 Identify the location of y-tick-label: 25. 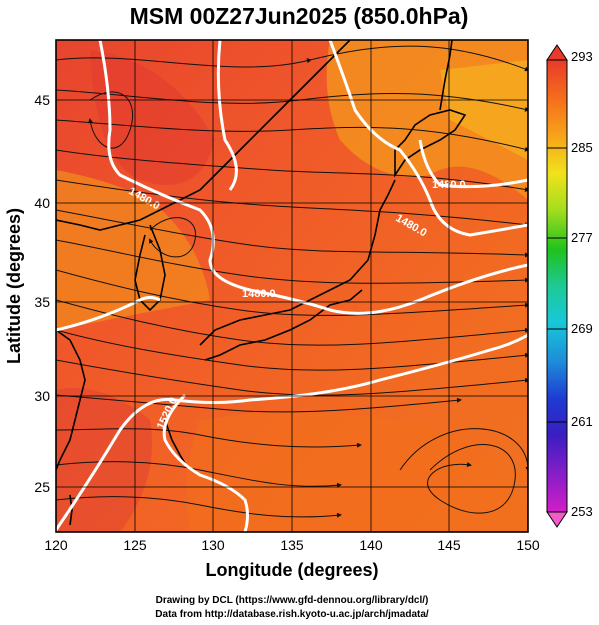
(42, 487).